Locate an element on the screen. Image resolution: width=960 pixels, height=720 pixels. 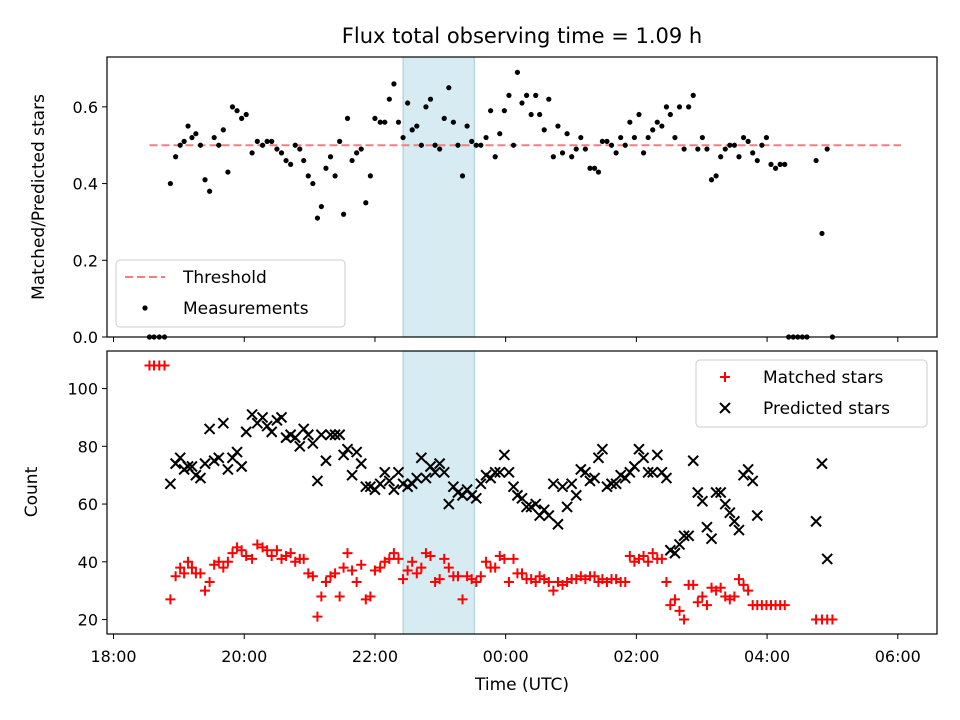
x-axis-label: Time (UTC) is located at coordinates (521, 685).